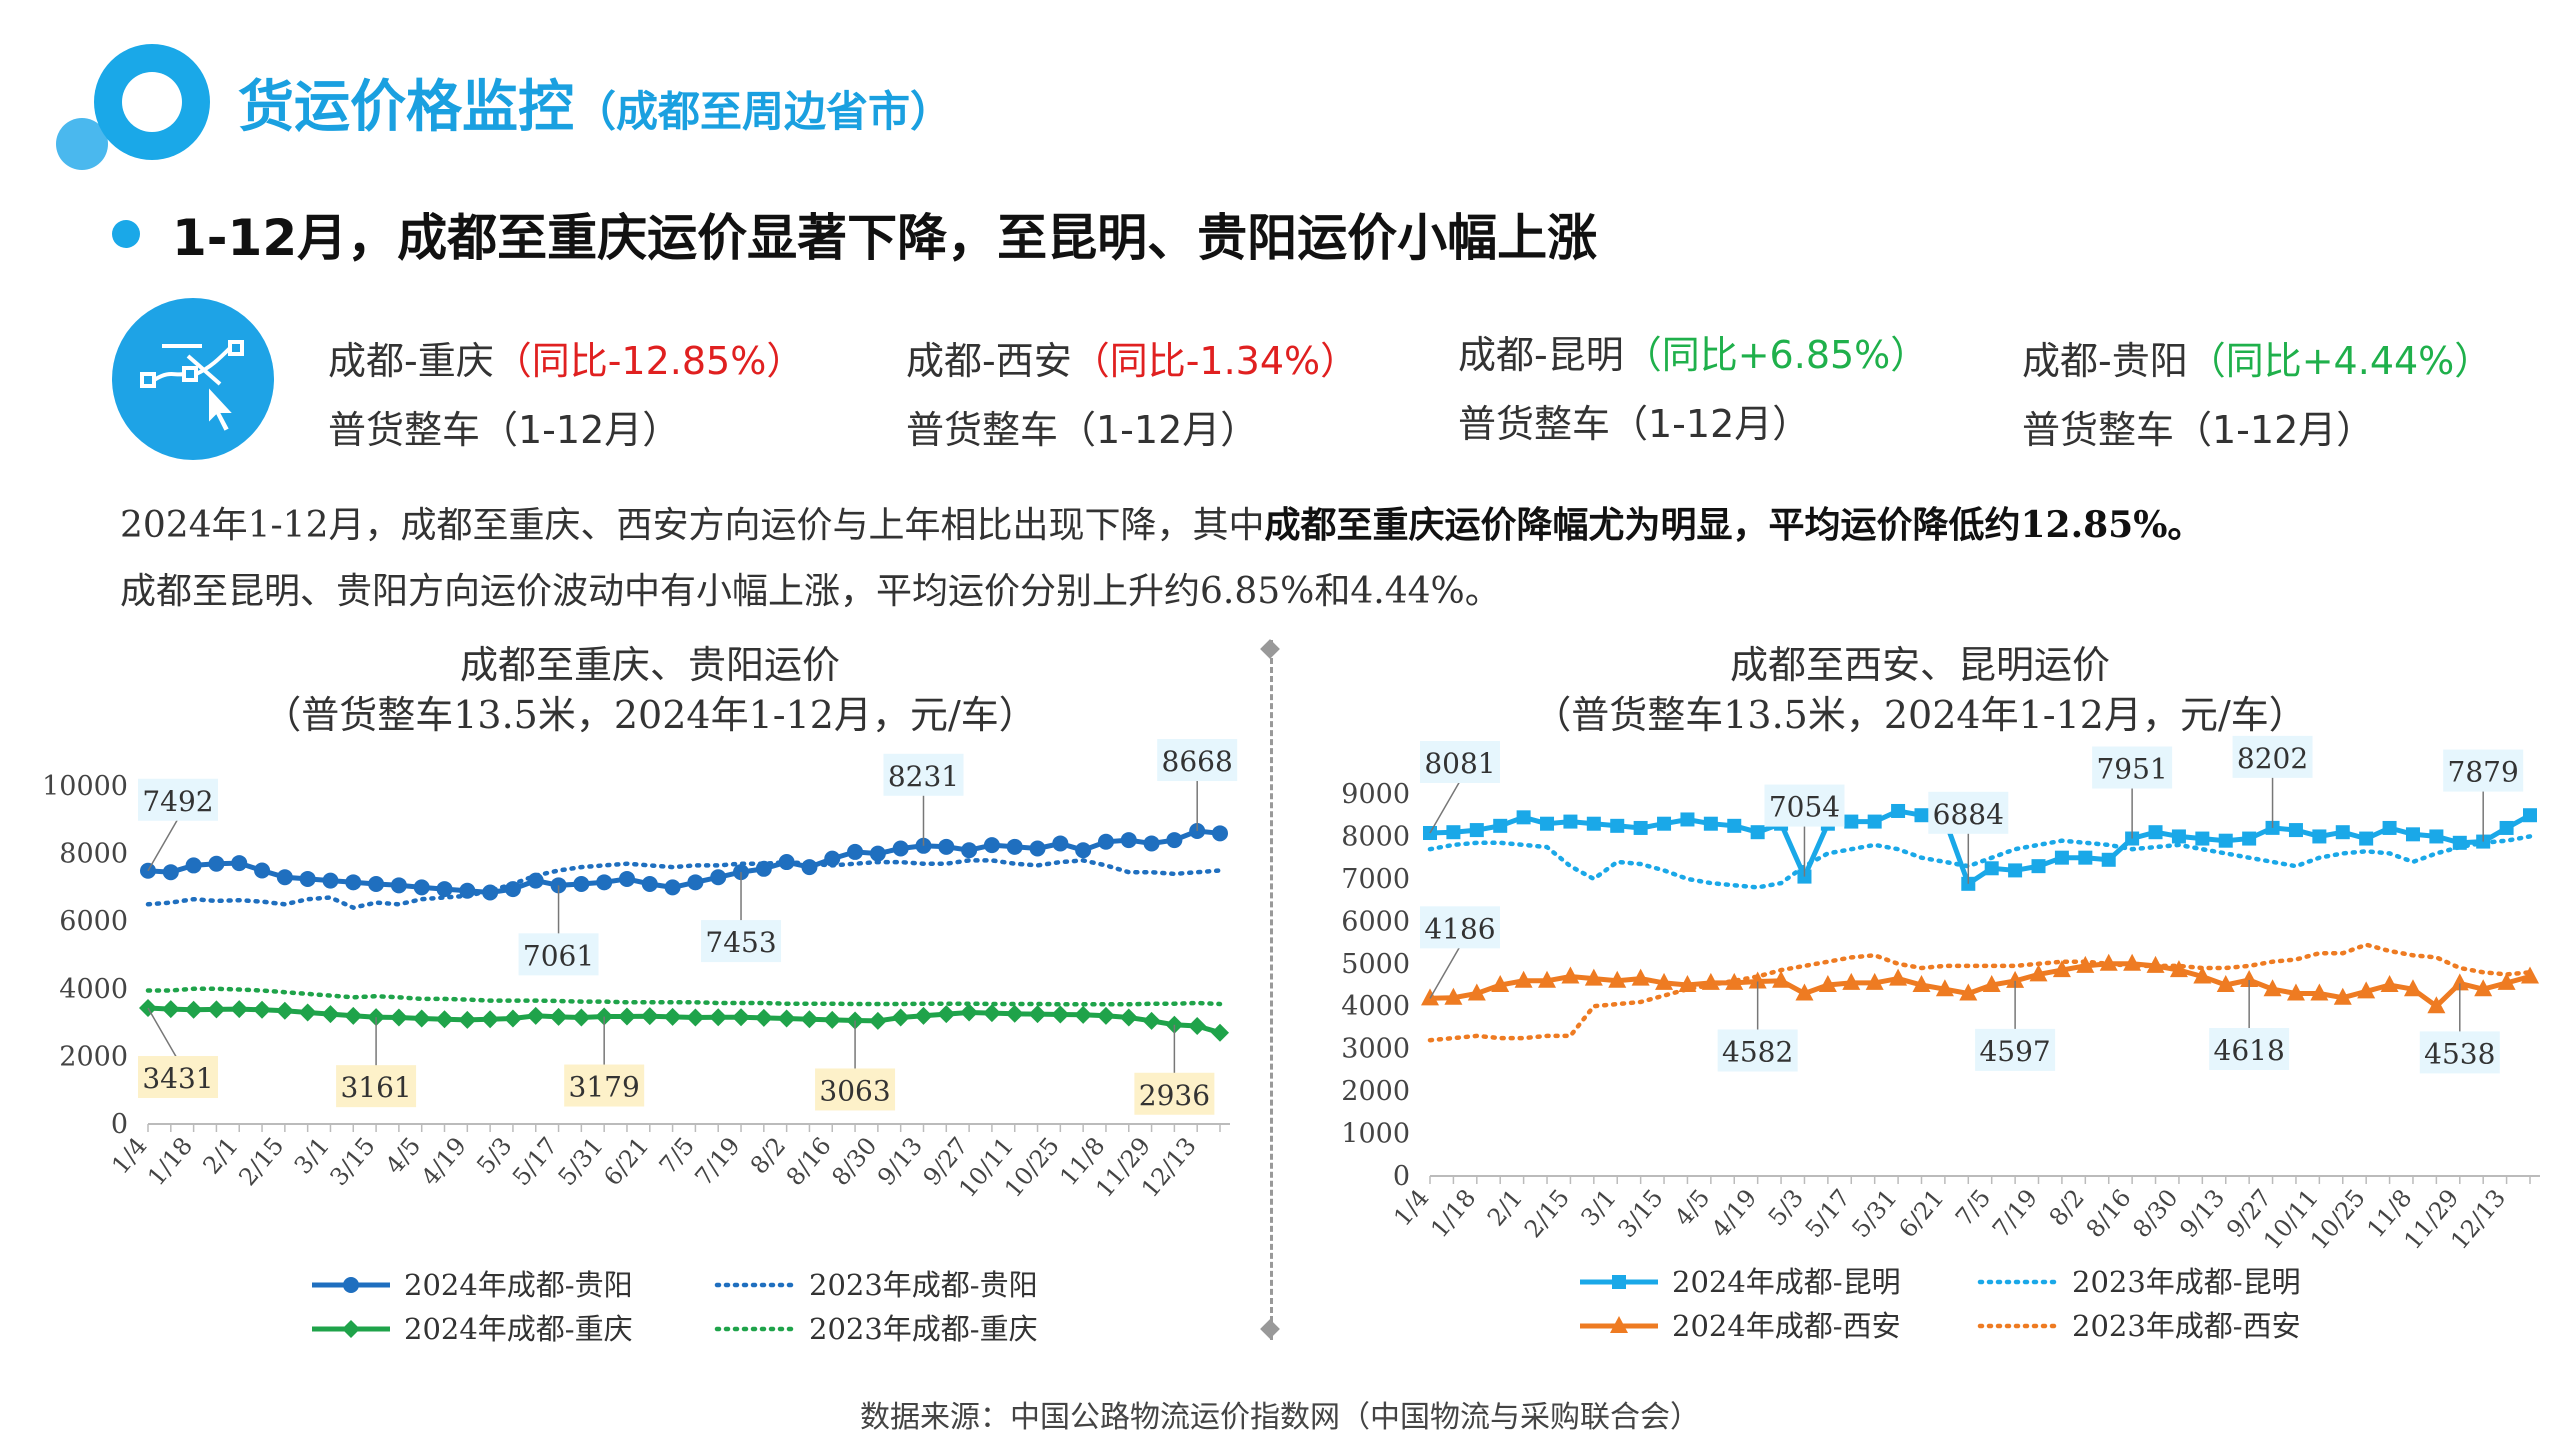 The image size is (2560, 1440). Describe the element at coordinates (604, 1087) in the screenshot. I see `data-label: 3179` at that location.